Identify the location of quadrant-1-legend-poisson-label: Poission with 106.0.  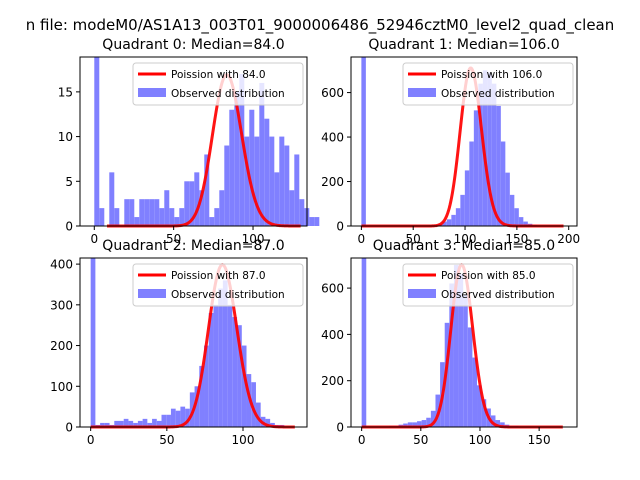
(491, 75).